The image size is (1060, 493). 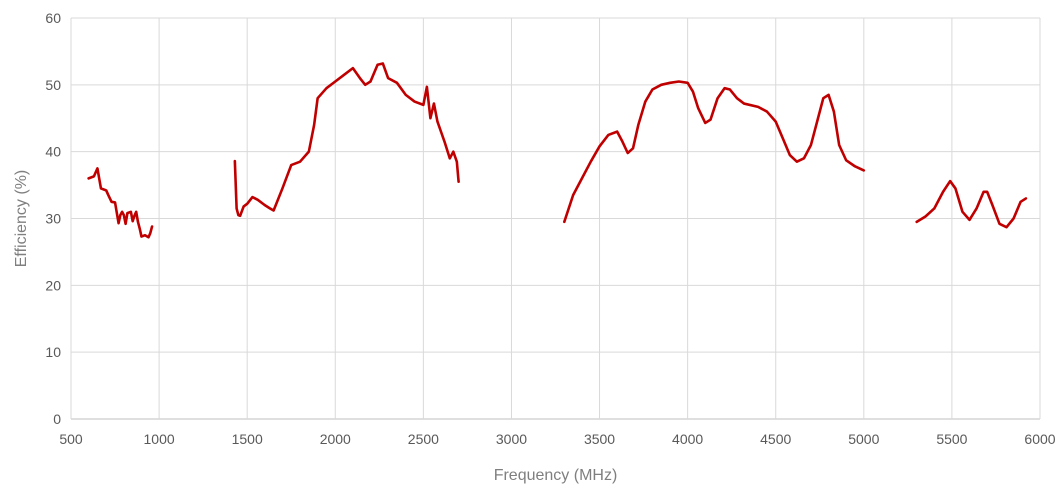 What do you see at coordinates (53, 152) in the screenshot?
I see `y-tick-label: 40` at bounding box center [53, 152].